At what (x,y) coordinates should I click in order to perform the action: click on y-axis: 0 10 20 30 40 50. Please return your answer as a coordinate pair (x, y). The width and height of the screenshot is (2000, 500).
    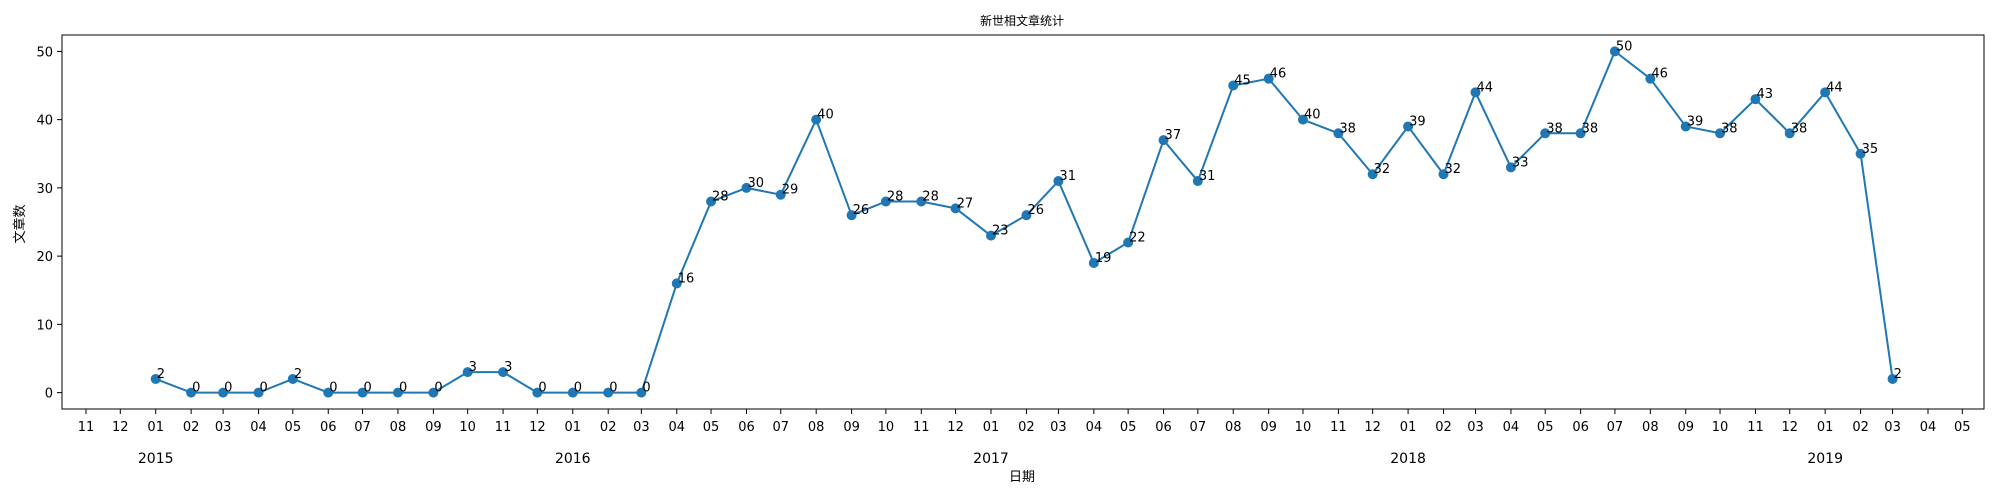
    Looking at the image, I should click on (49, 223).